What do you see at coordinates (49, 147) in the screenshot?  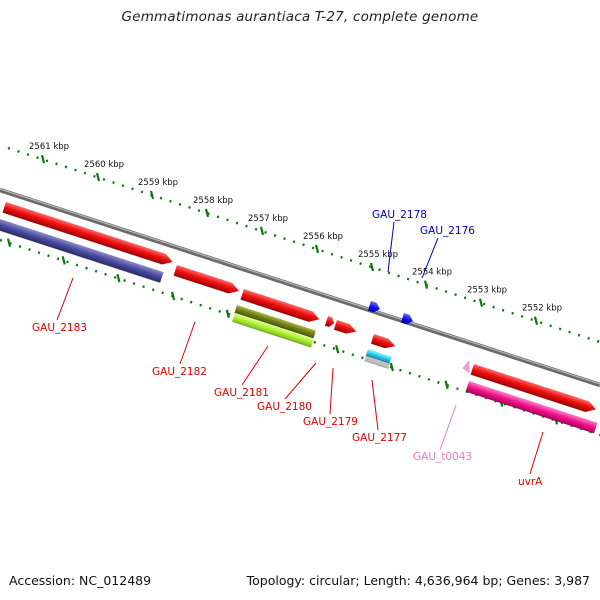 I see `scale-tick-label: 2561 kbp` at bounding box center [49, 147].